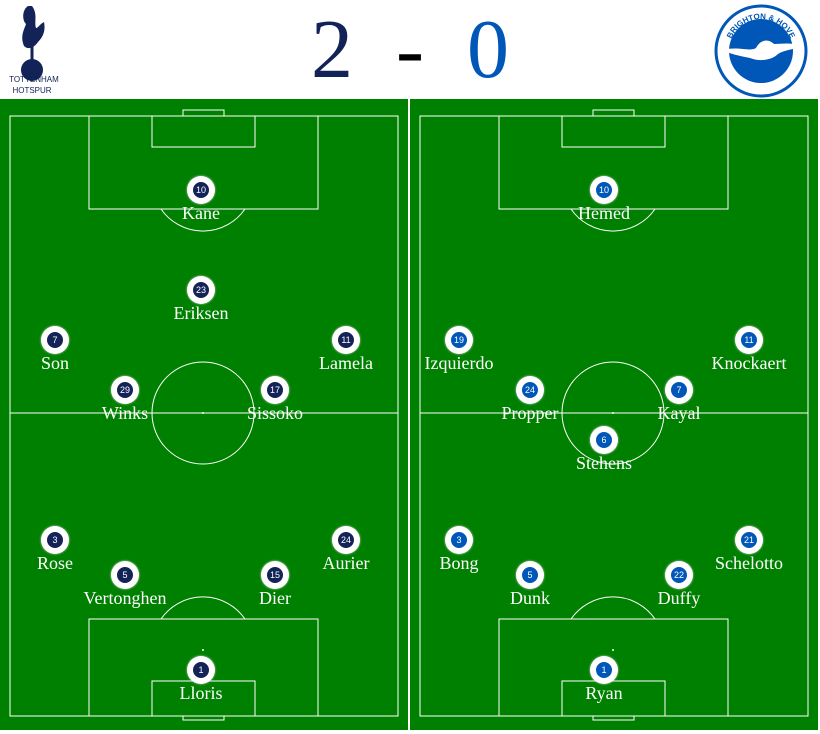 This screenshot has width=820, height=734. I want to click on score: 2 - 0, so click(410, 50).